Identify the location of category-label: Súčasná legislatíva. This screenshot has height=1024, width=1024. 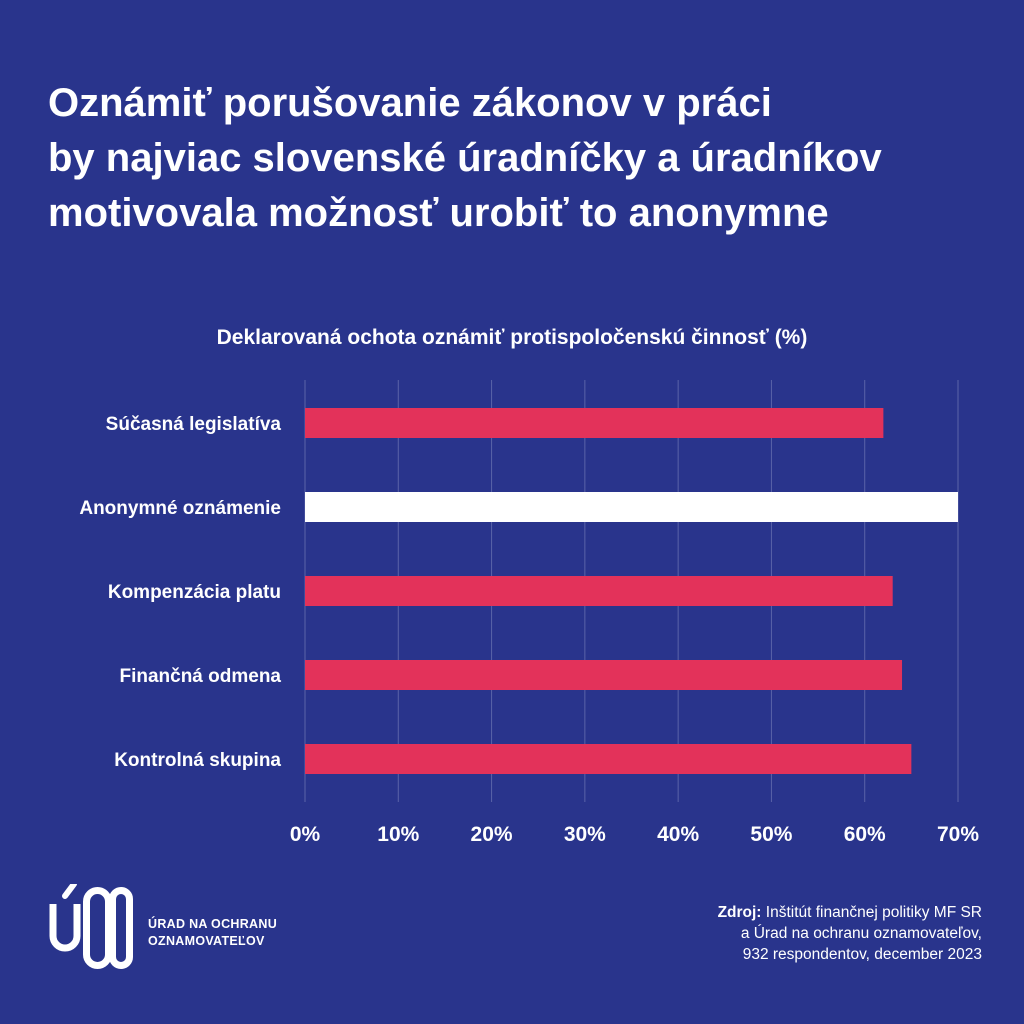
(194, 424).